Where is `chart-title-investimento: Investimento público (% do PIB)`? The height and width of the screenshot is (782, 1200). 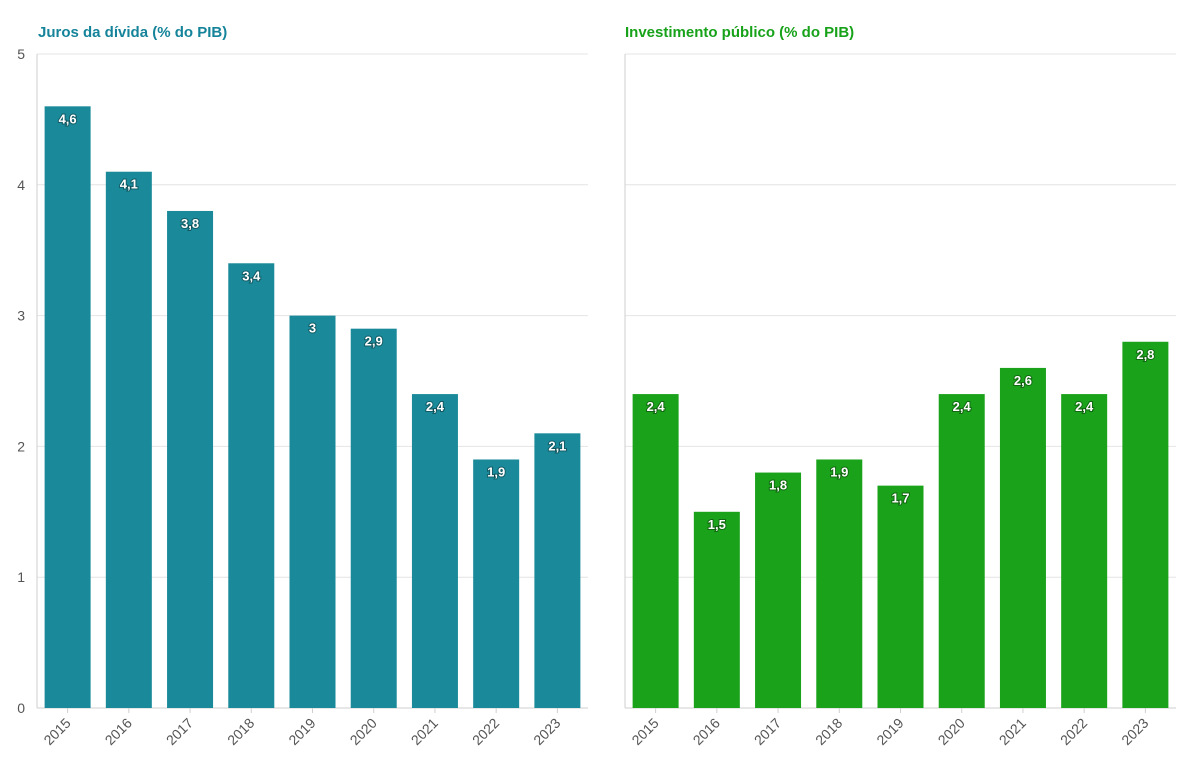
chart-title-investimento: Investimento público (% do PIB) is located at coordinates (739, 32).